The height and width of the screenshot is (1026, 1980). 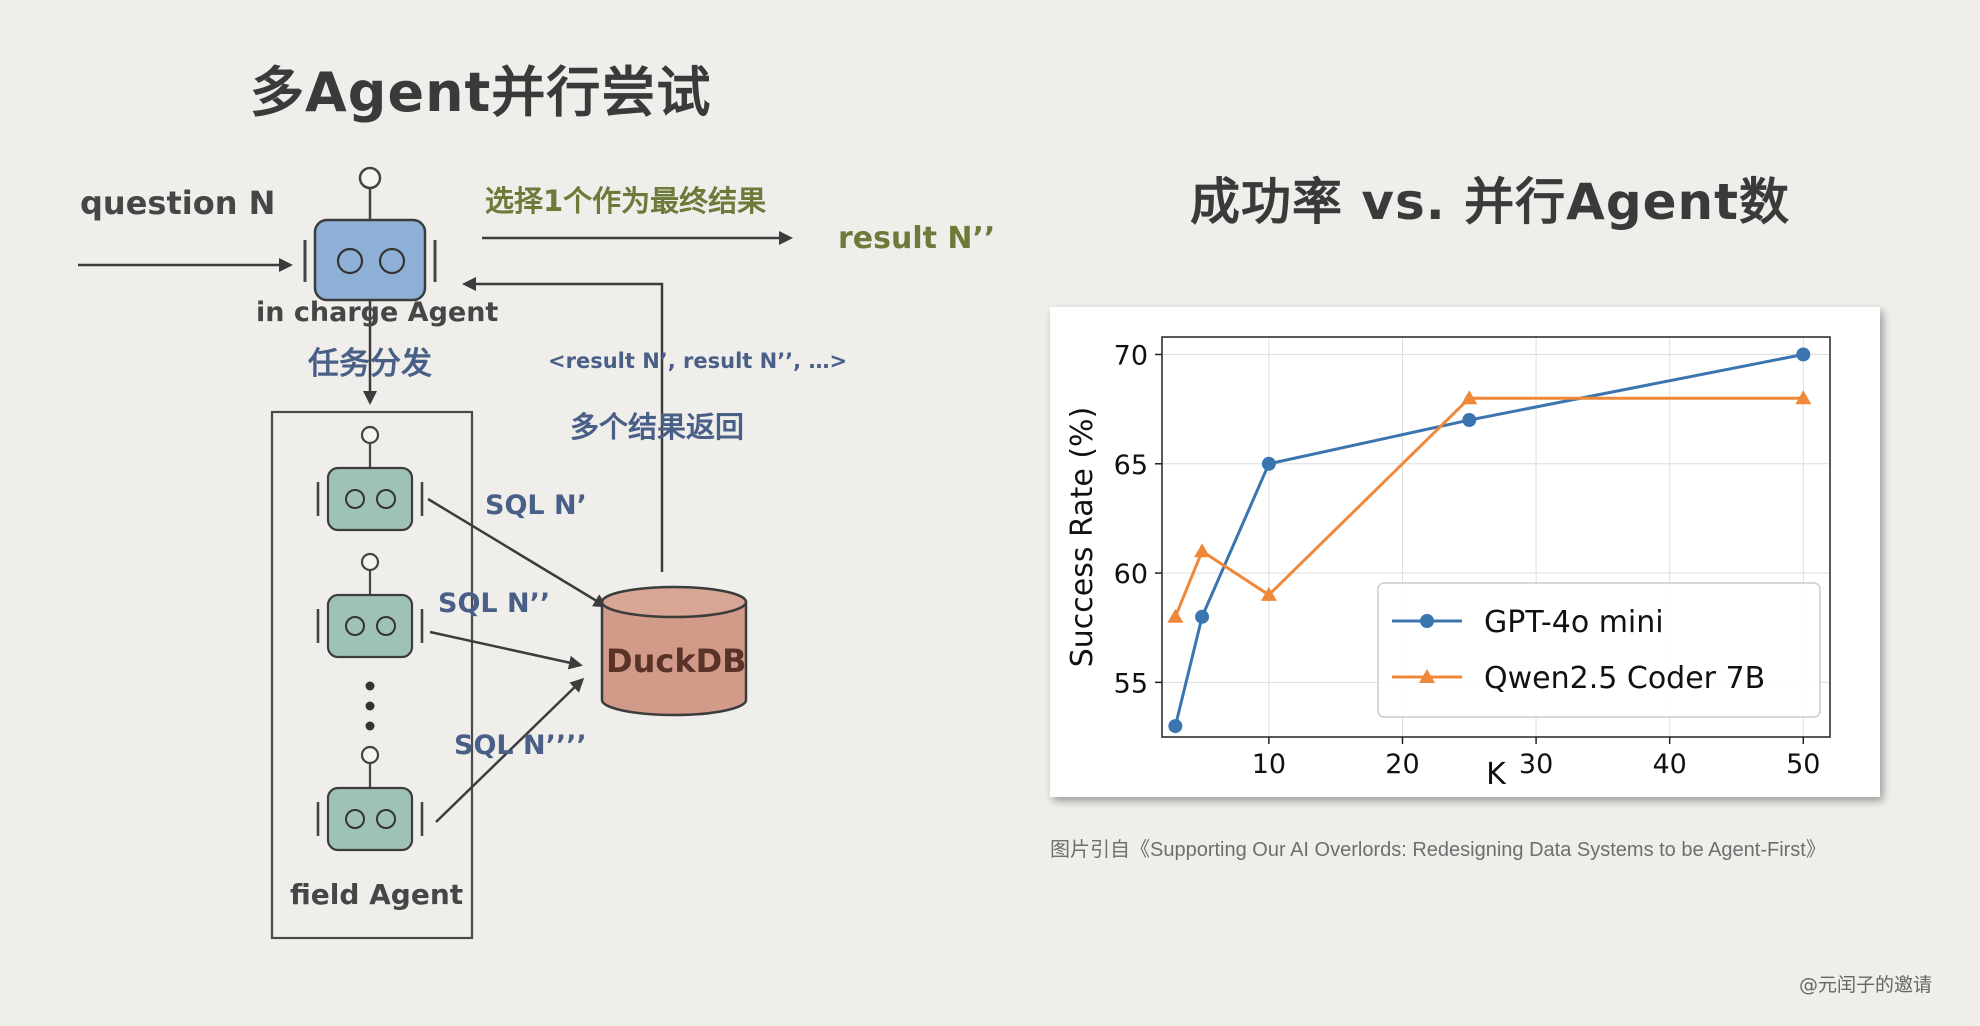 I want to click on x-axis-label: K, so click(x=1496, y=774).